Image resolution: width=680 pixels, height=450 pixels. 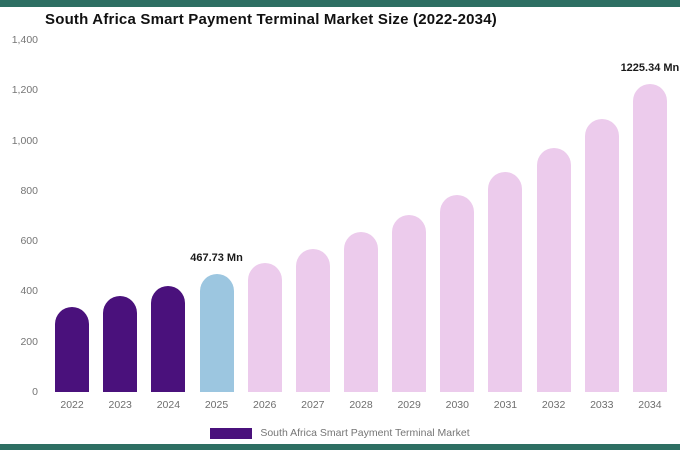 I want to click on bar-2023, so click(x=120, y=344).